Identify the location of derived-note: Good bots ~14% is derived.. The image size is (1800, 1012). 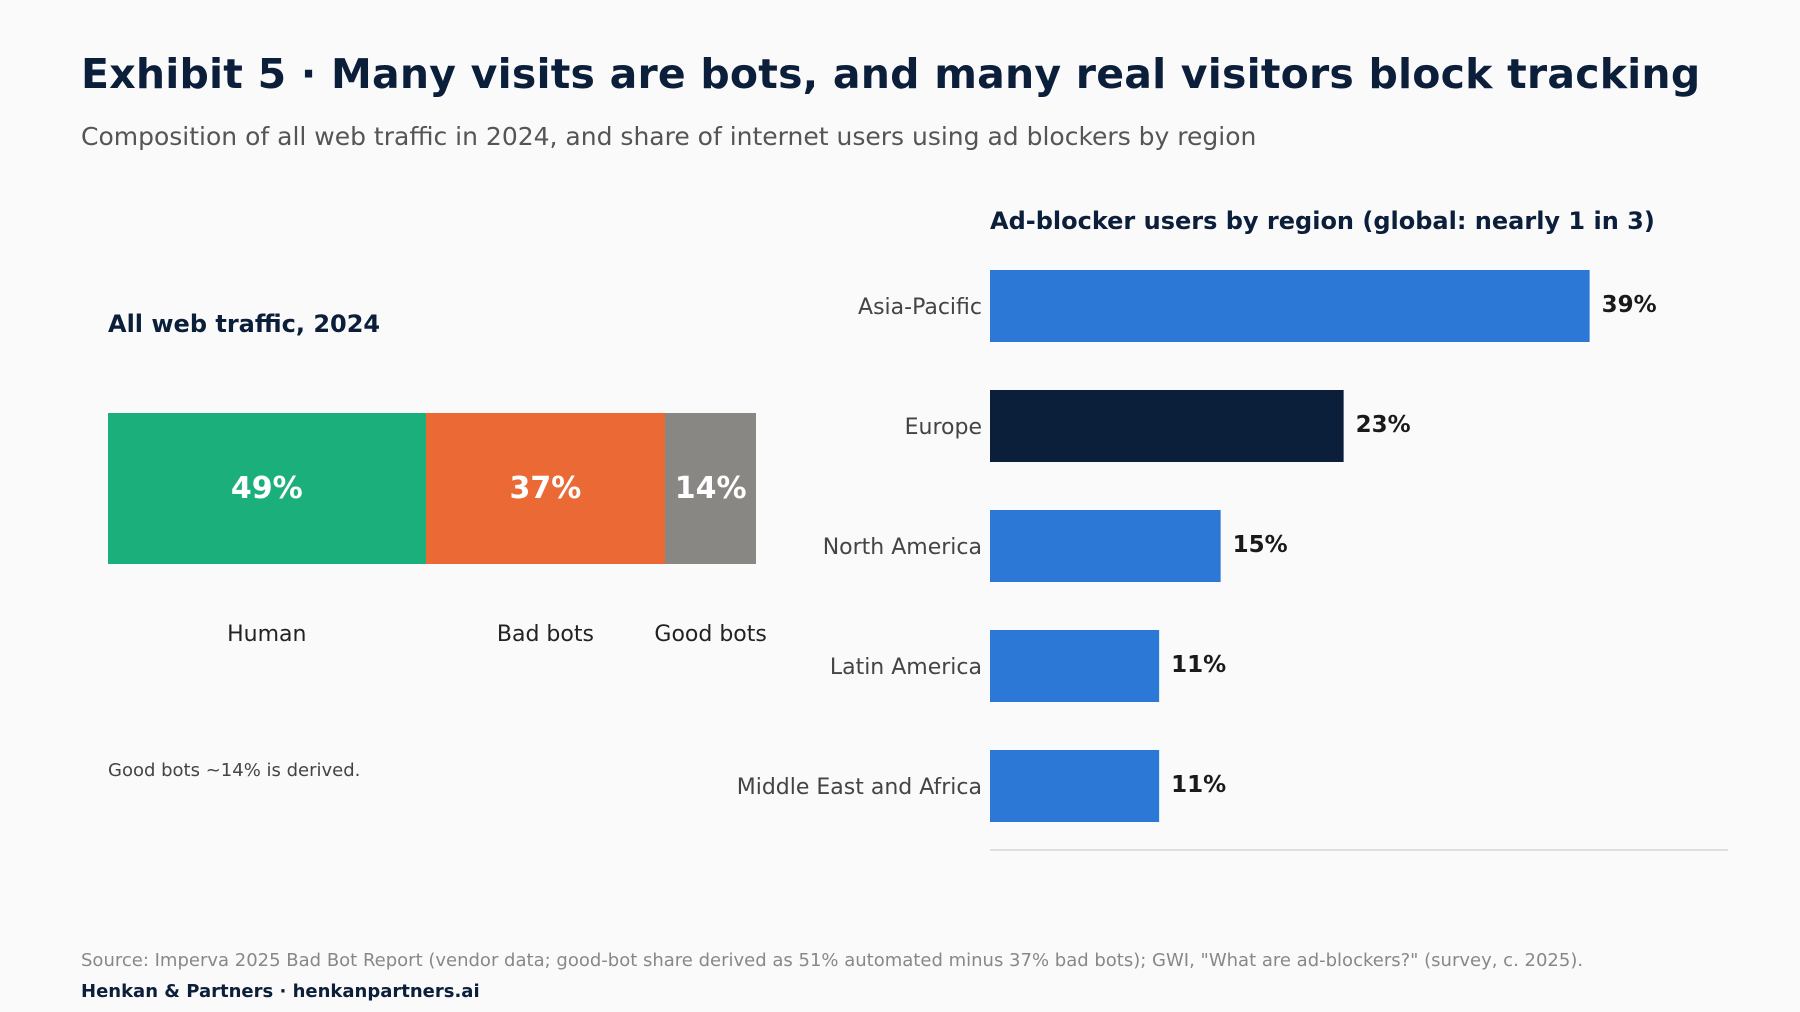
(234, 770).